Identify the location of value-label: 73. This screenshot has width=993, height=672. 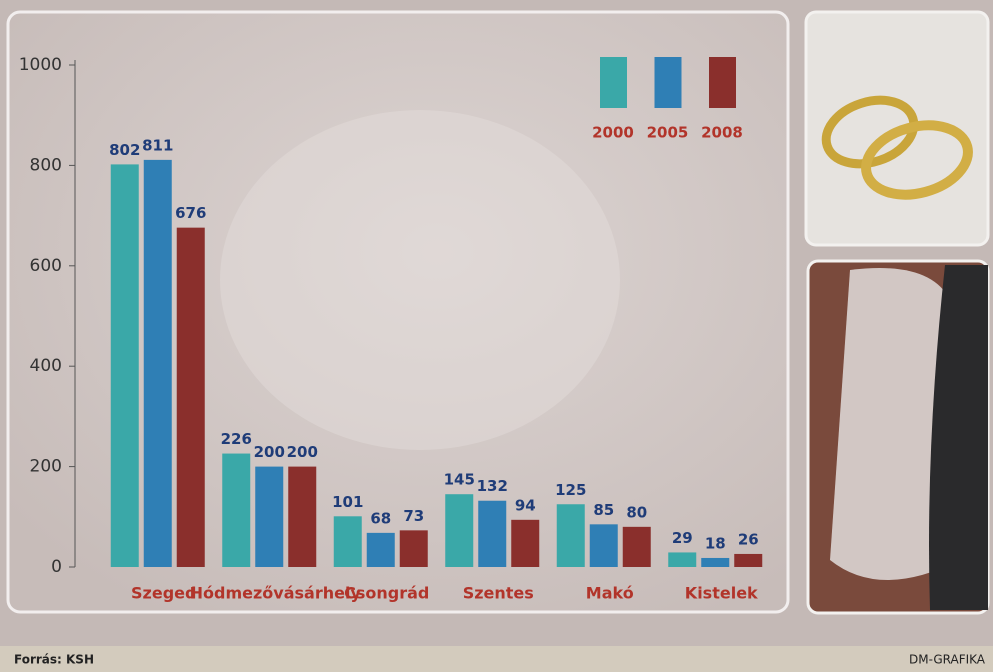
(413, 516).